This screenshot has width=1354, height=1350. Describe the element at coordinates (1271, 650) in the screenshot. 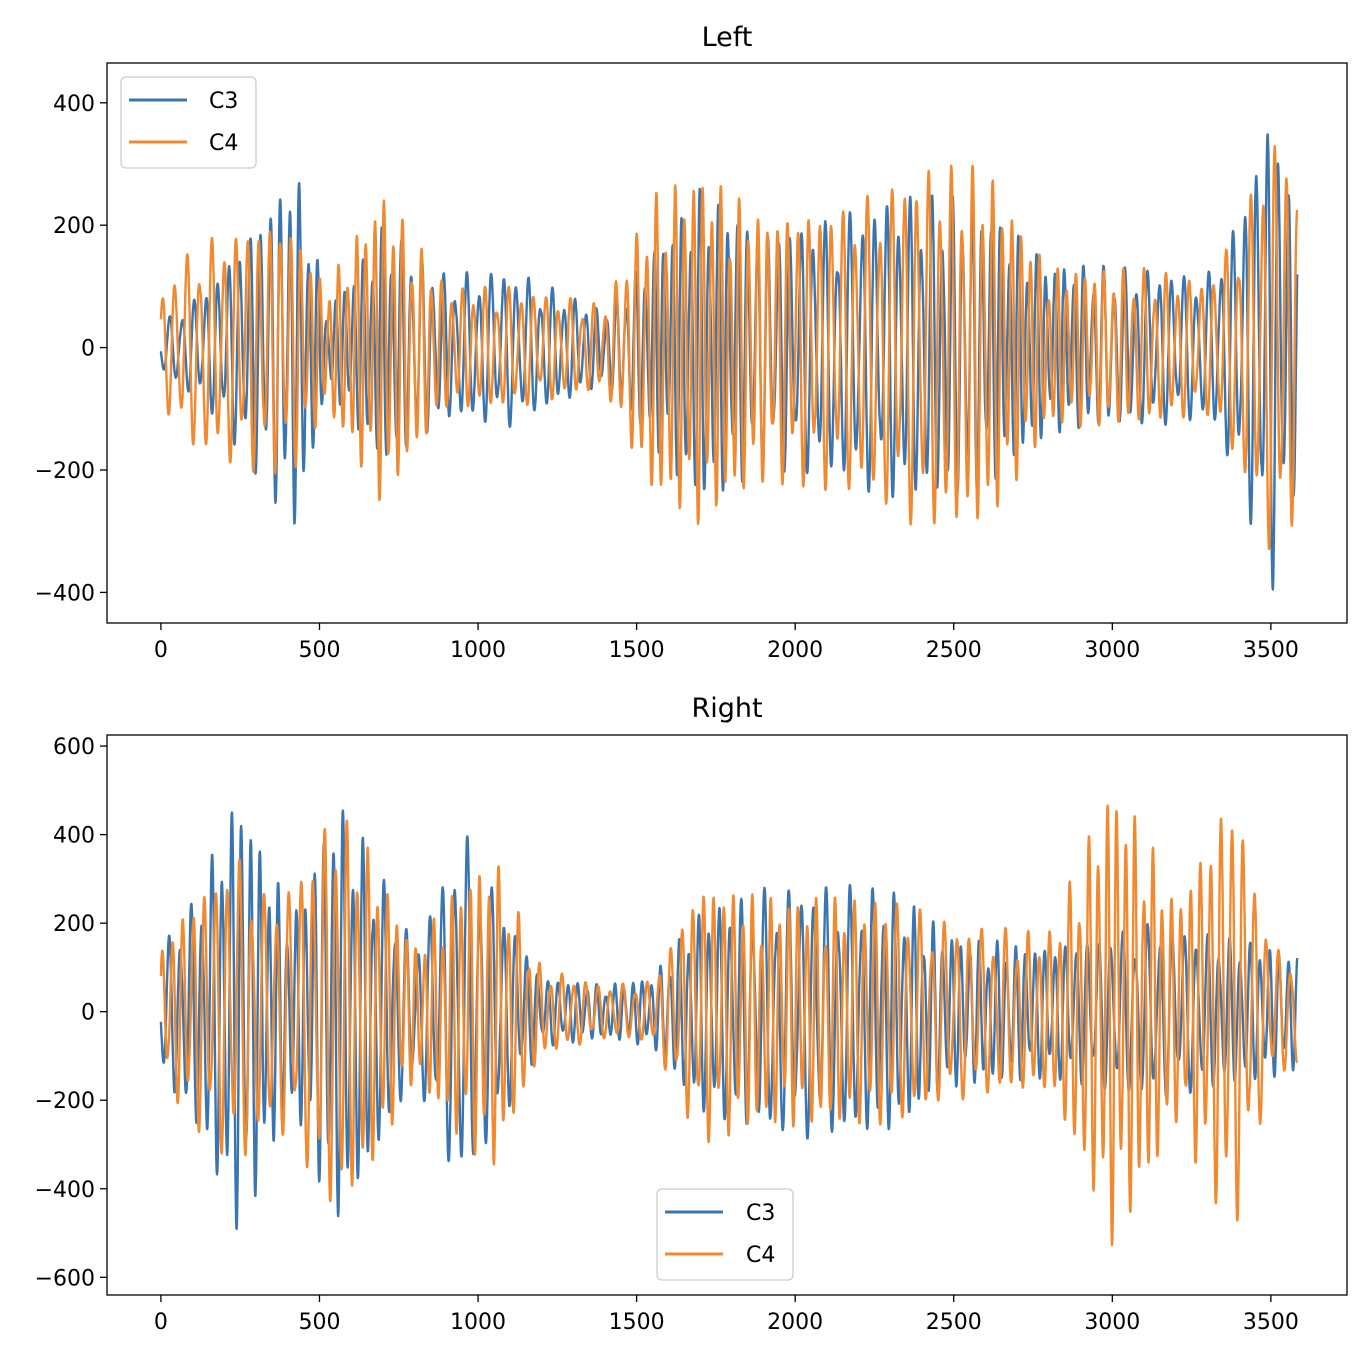

I see `left-x-tick-label: 3500` at that location.